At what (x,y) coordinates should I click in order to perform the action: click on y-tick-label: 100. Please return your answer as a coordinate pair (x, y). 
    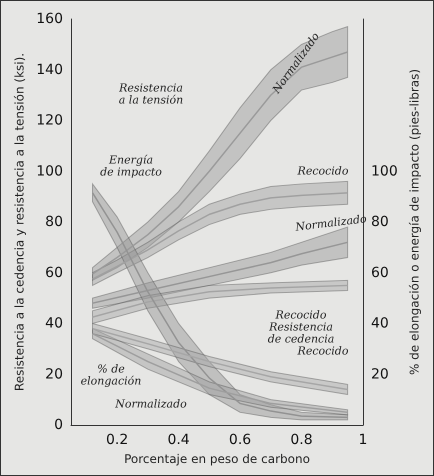
    Looking at the image, I should click on (49, 171).